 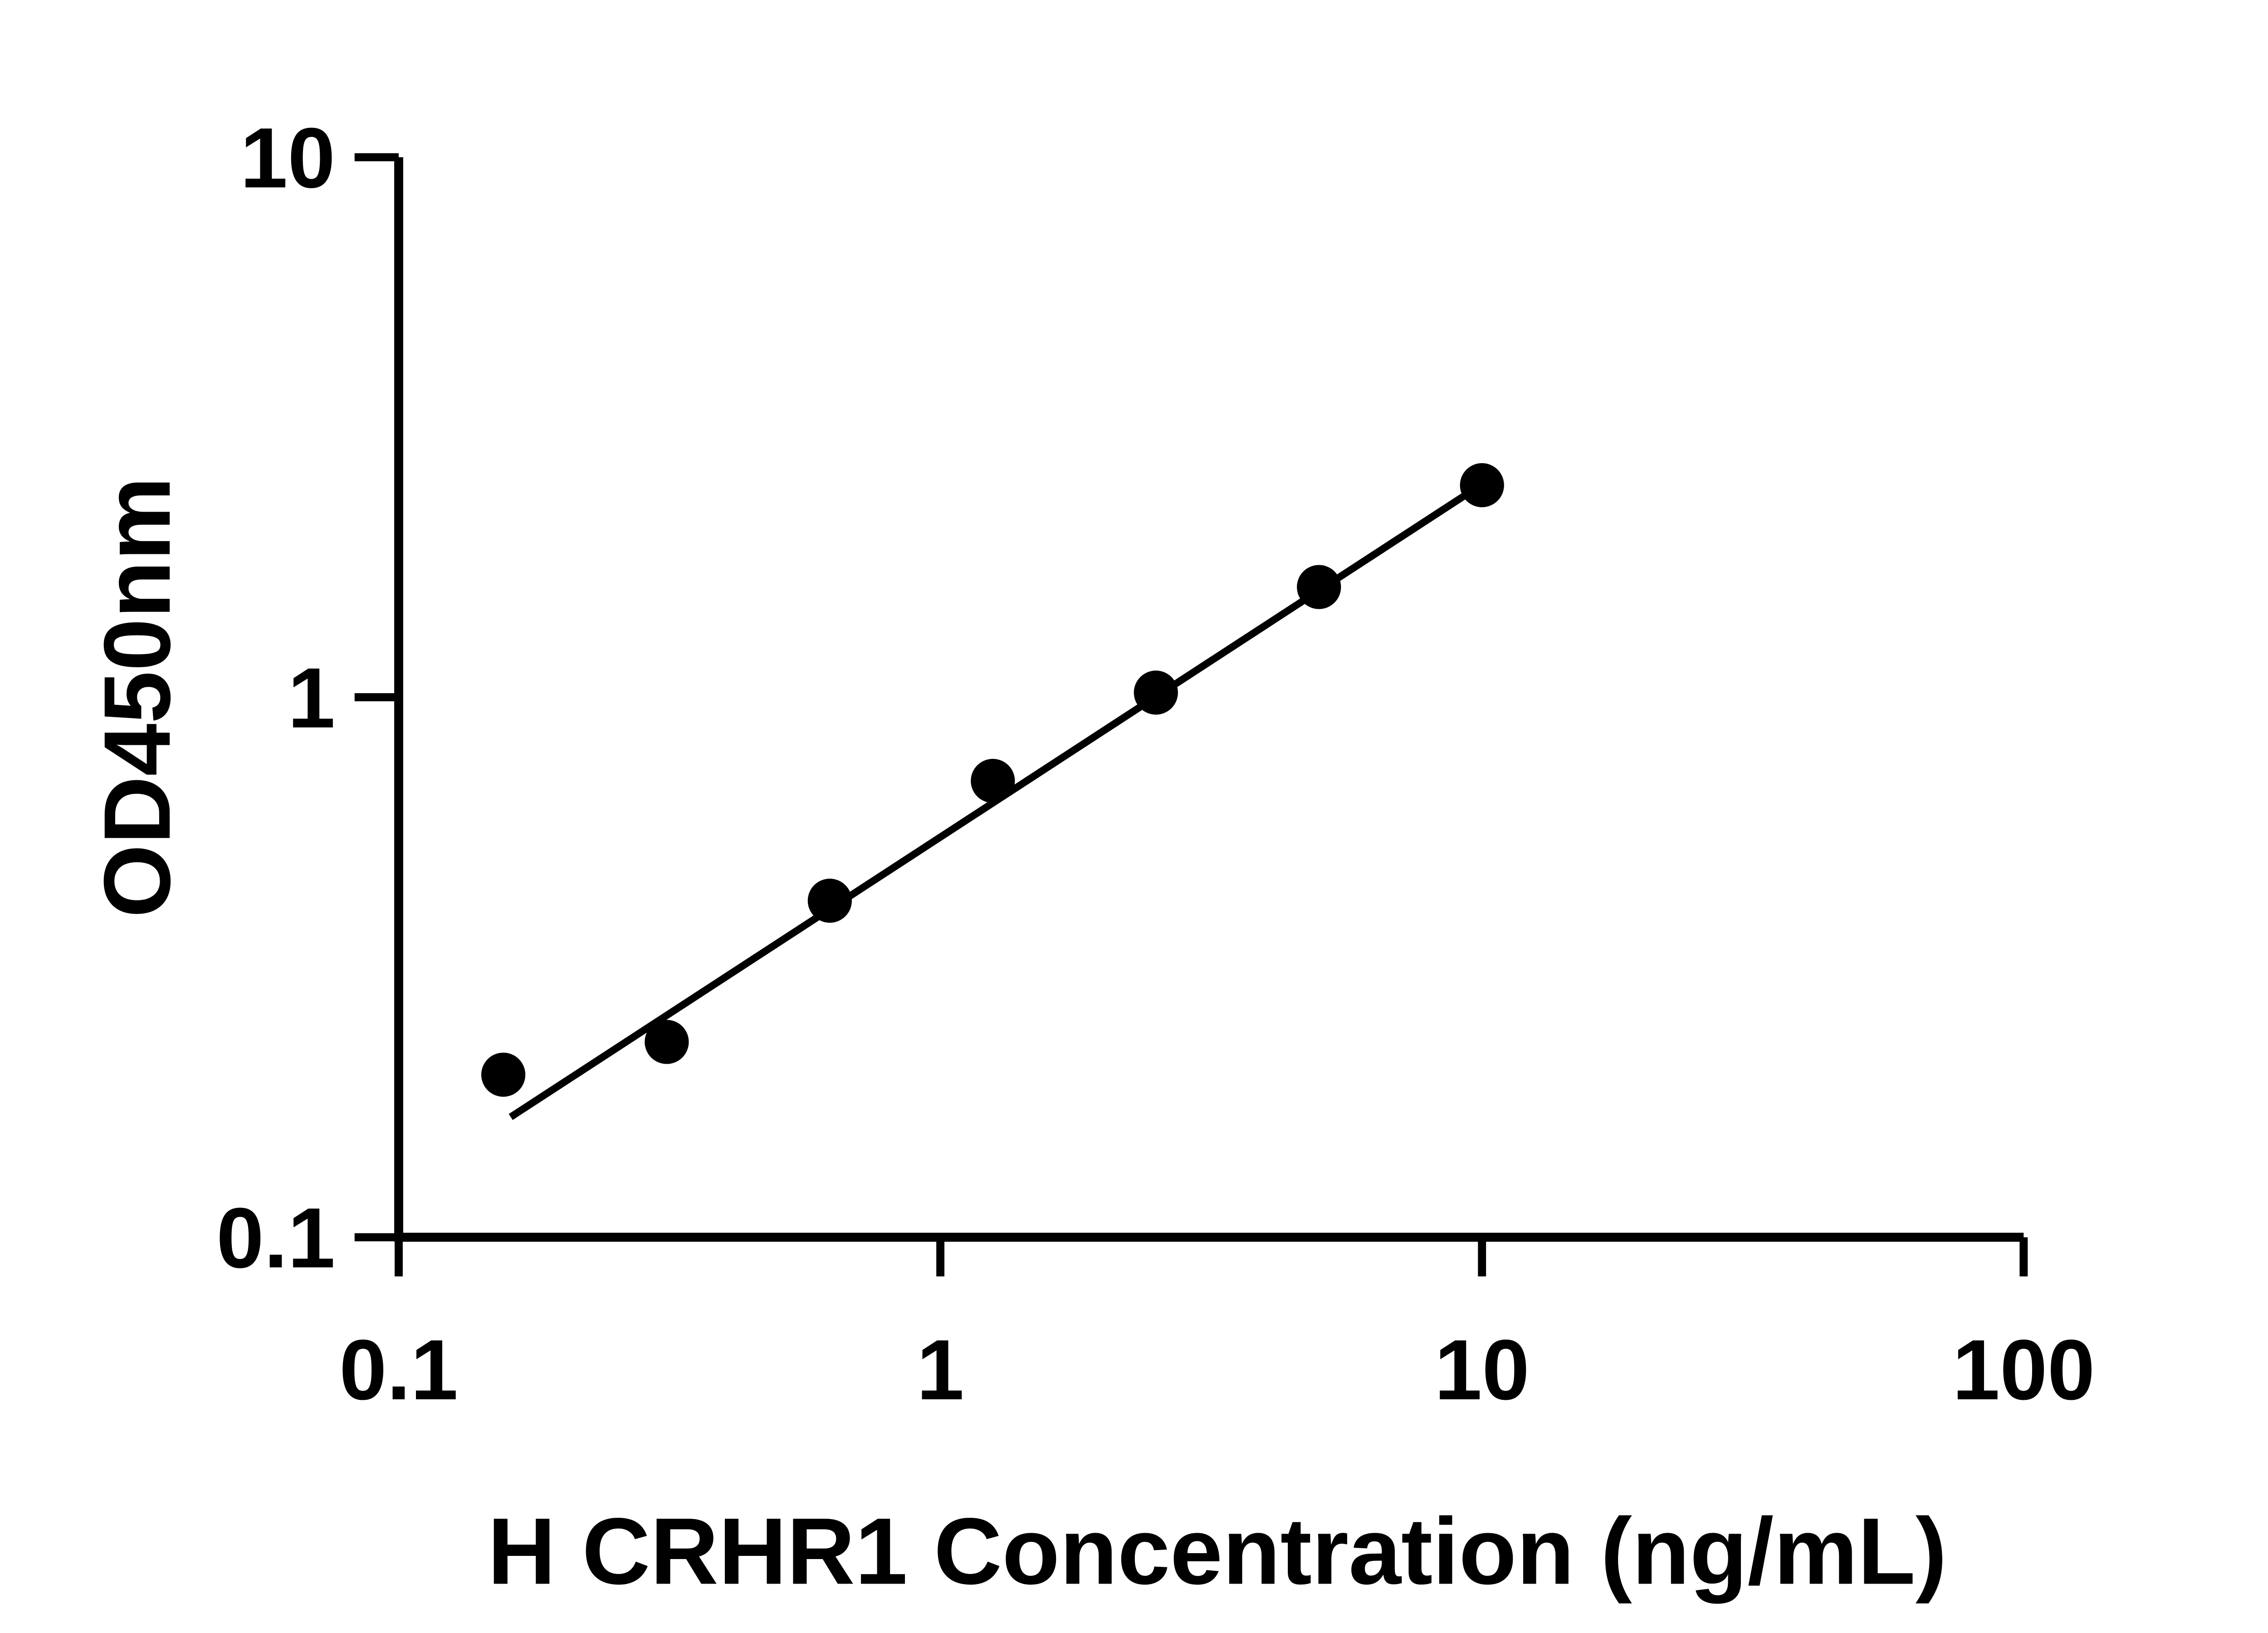 I want to click on y-tick-label: 10, so click(x=288, y=157).